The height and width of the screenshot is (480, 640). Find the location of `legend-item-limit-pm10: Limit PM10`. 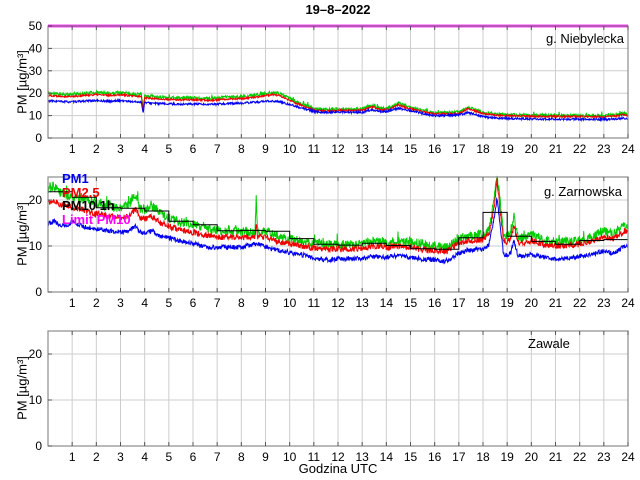

legend-item-limit-pm10: Limit PM10 is located at coordinates (96, 219).